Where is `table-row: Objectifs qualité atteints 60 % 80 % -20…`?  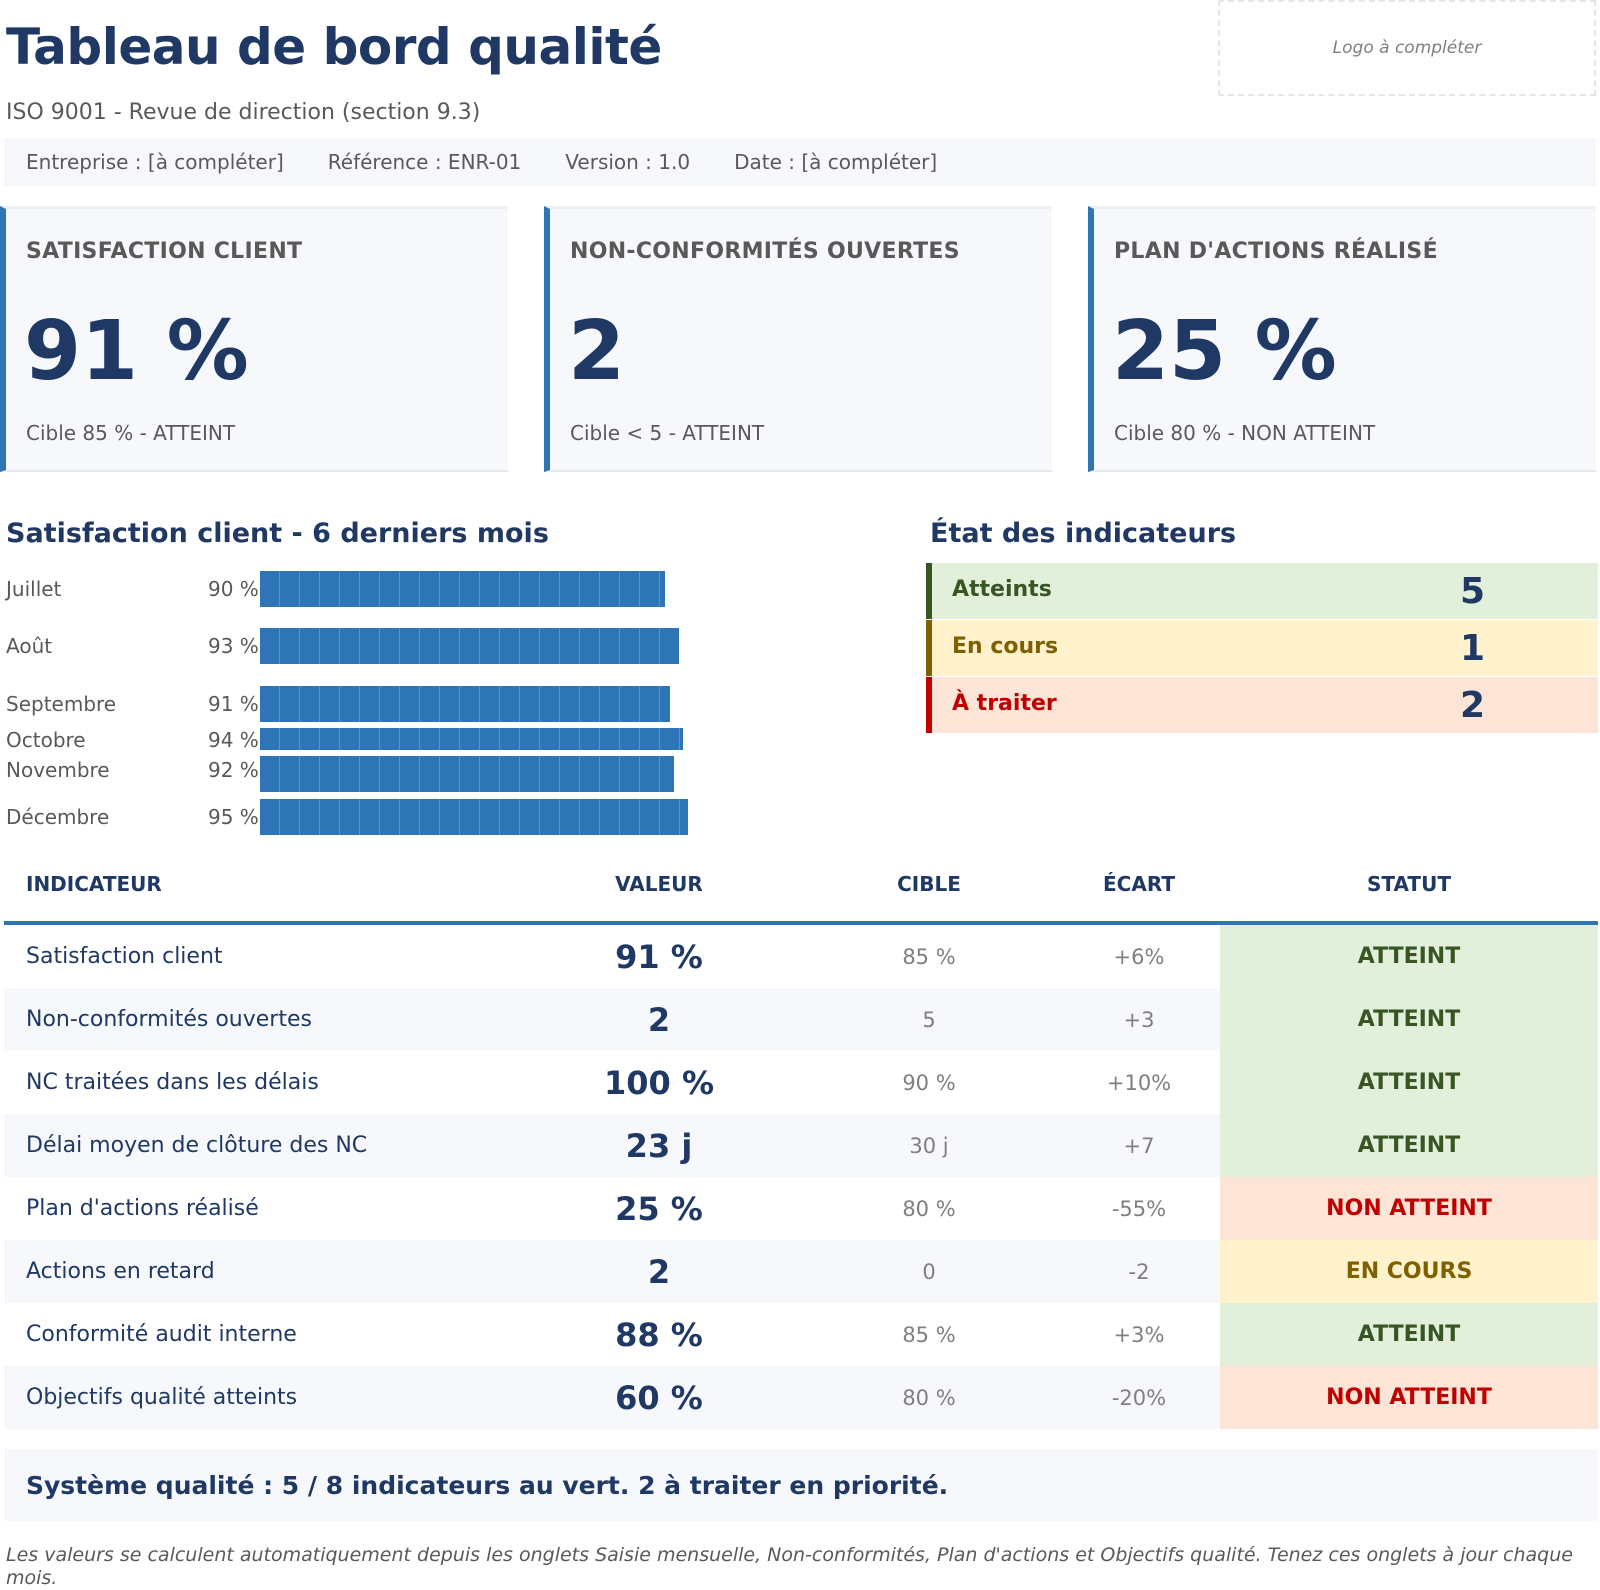
table-row: Objectifs qualité atteints 60 % 80 % -20… is located at coordinates (801, 1397).